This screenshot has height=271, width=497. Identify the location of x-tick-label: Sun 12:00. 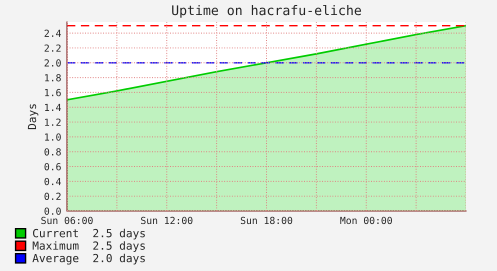
(166, 220).